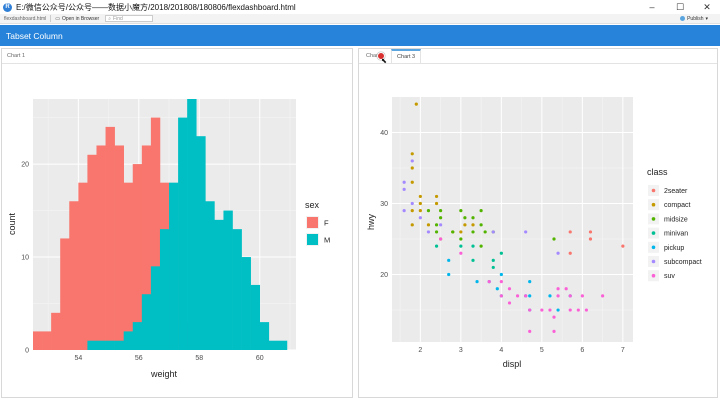 The height and width of the screenshot is (402, 720). What do you see at coordinates (542, 350) in the screenshot?
I see `scatter-xtick-label: 5` at bounding box center [542, 350].